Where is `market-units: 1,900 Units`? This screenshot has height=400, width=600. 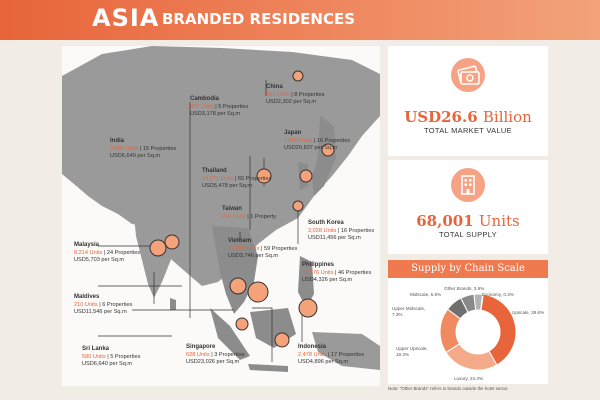 market-units: 1,900 Units is located at coordinates (298, 140).